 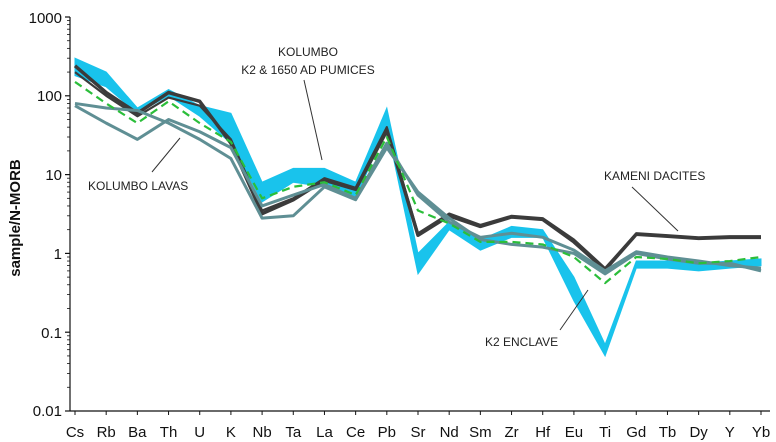 I want to click on x-category-label: Ta, so click(x=293, y=432).